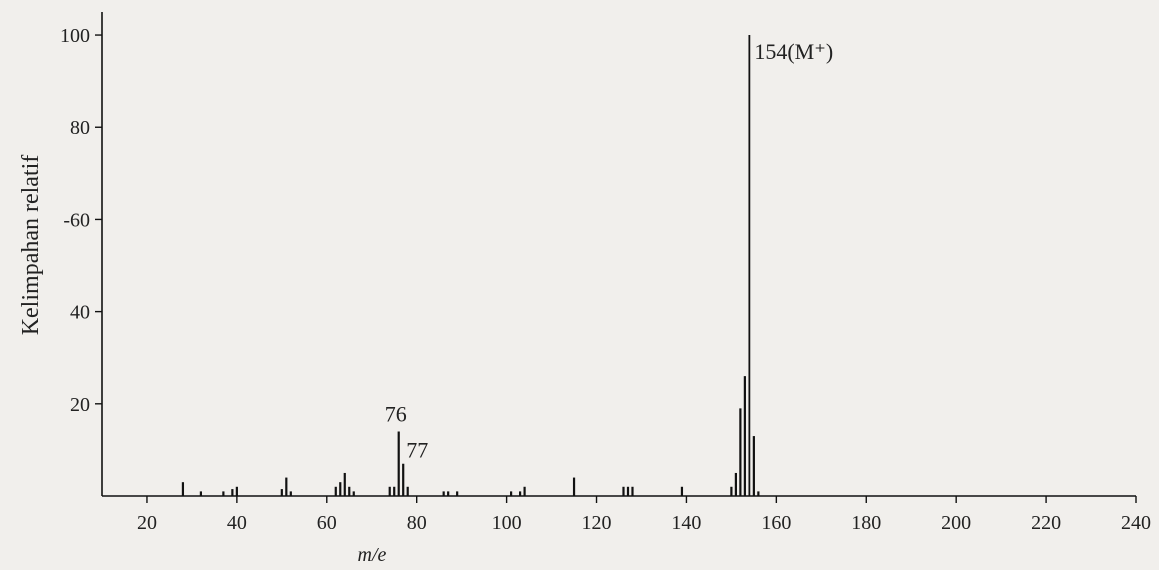 This screenshot has width=1159, height=570. What do you see at coordinates (776, 523) in the screenshot?
I see `x-tick-label: 160` at bounding box center [776, 523].